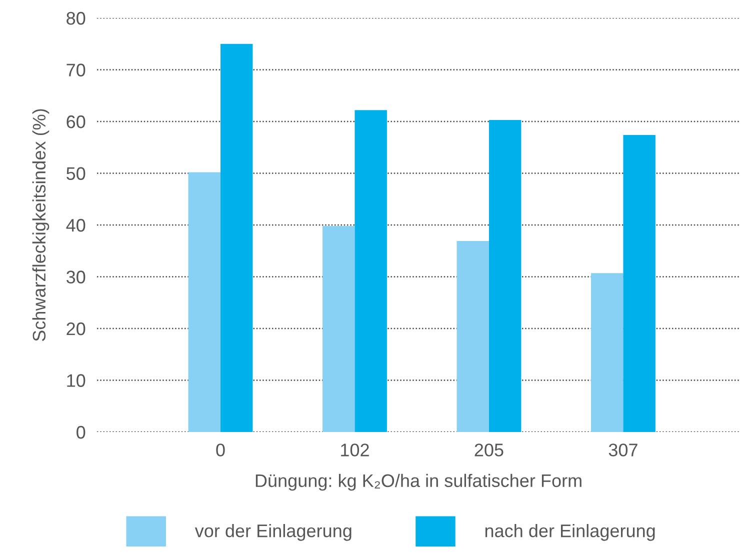 The width and height of the screenshot is (747, 560). Describe the element at coordinates (220, 450) in the screenshot. I see `x-tick-label: 0` at that location.